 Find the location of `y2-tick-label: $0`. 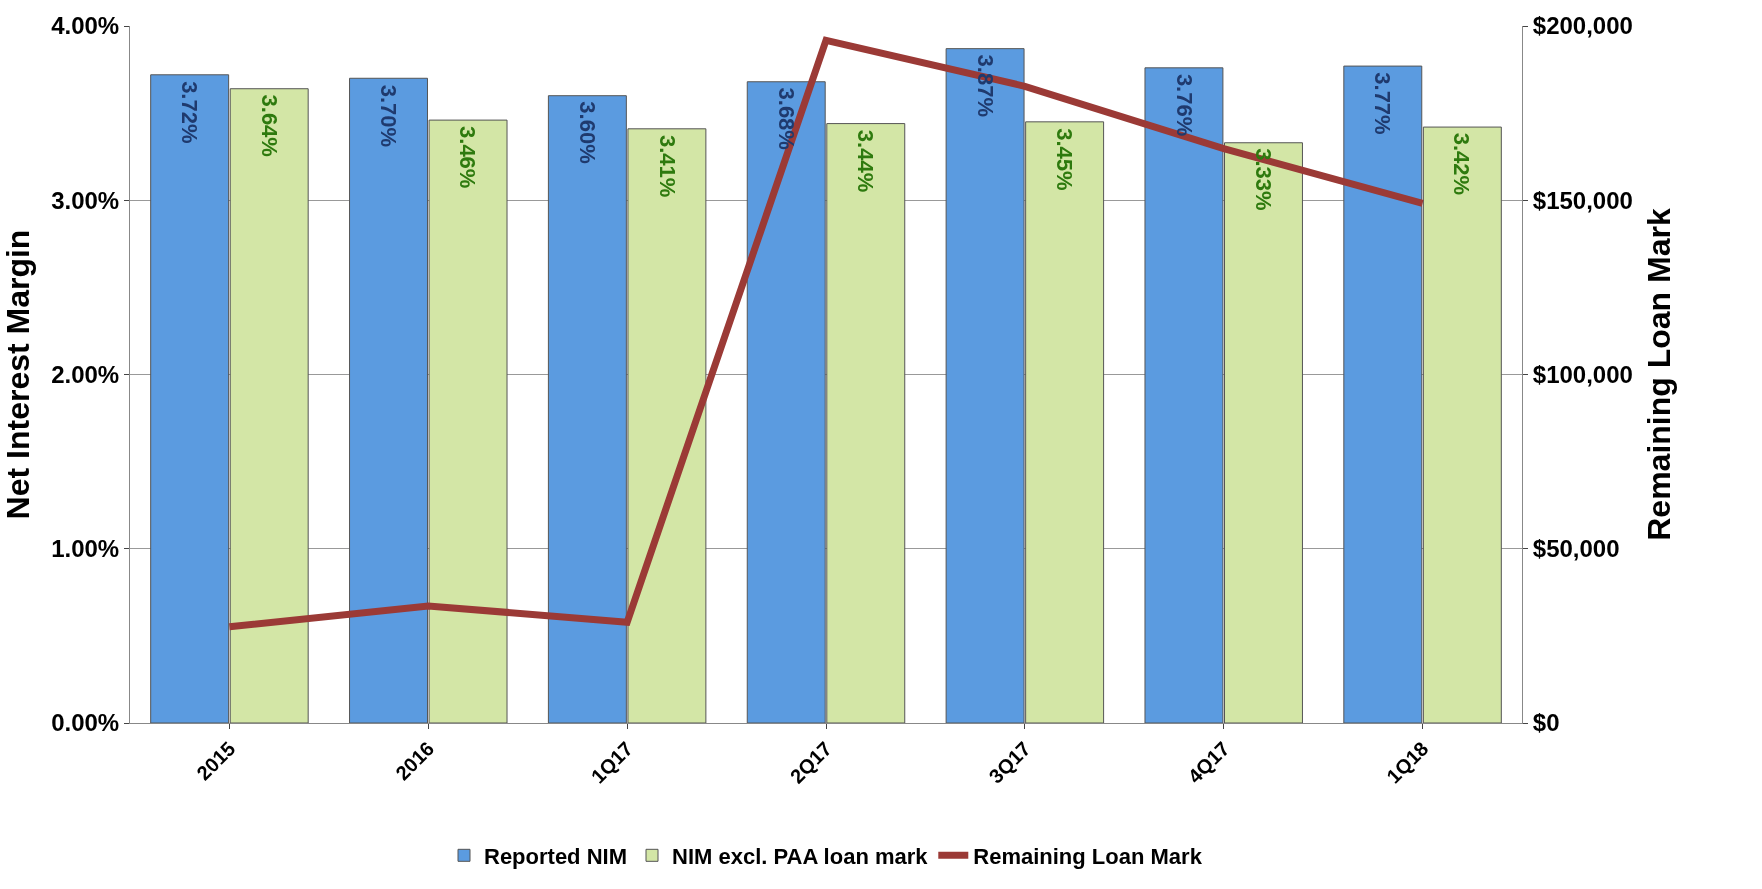

y2-tick-label: $0 is located at coordinates (1546, 723).